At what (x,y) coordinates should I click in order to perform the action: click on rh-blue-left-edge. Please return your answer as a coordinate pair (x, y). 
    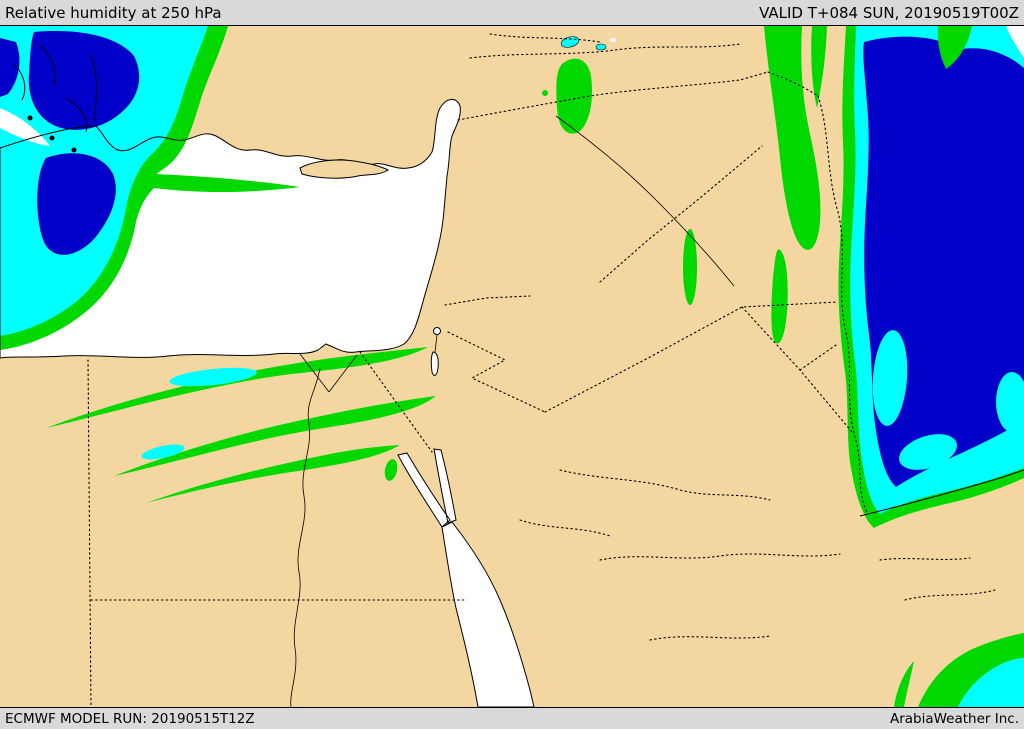
    Looking at the image, I should click on (10, 67).